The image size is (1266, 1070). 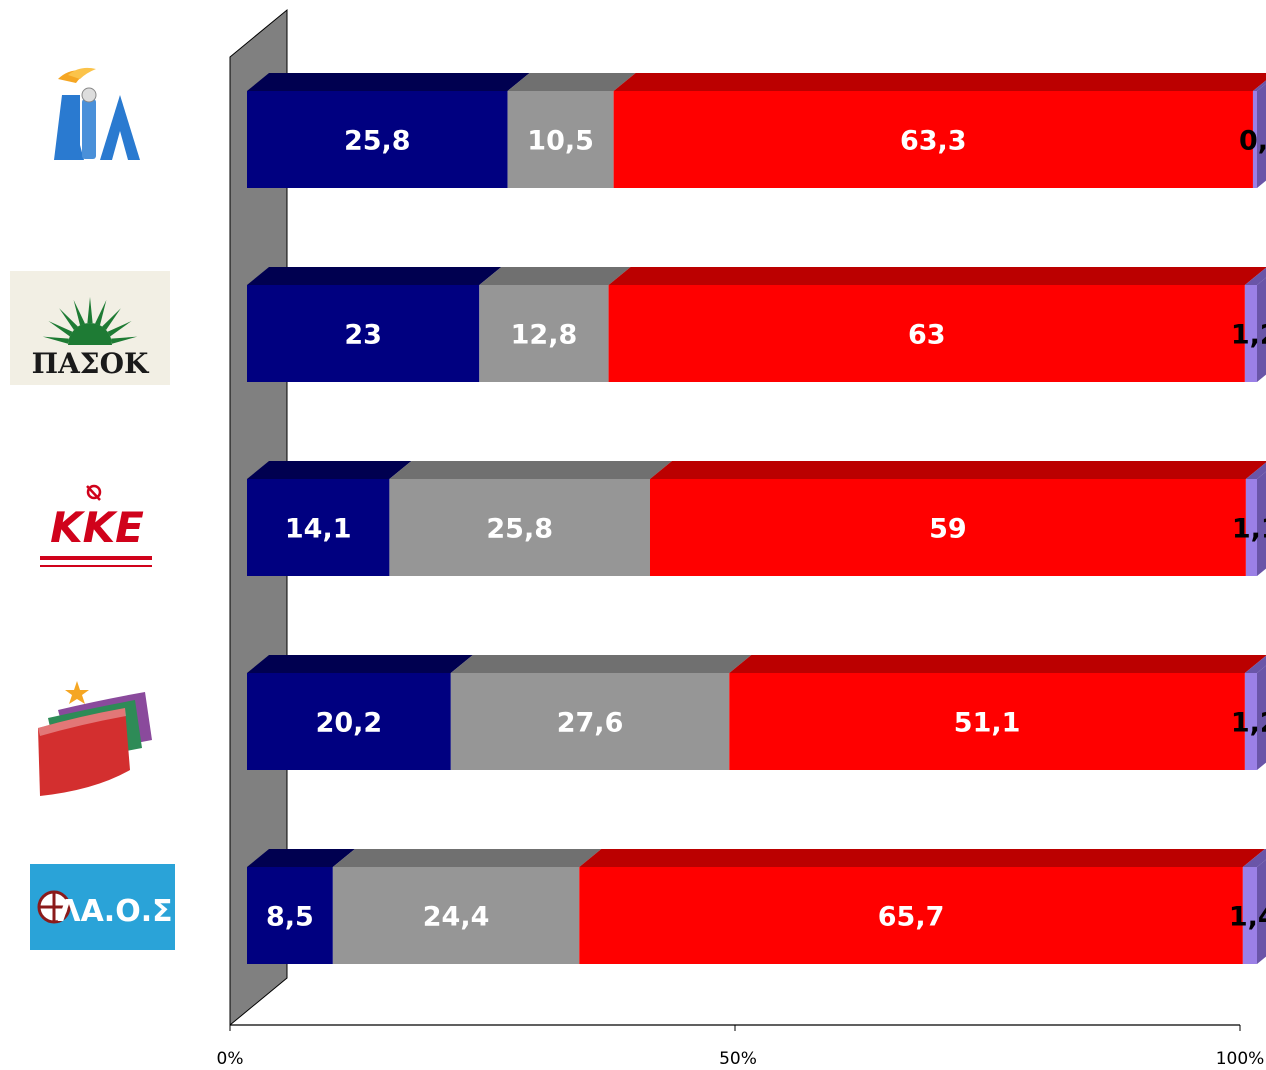 What do you see at coordinates (1261, 523) in the screenshot?
I see `bar-side-kke` at bounding box center [1261, 523].